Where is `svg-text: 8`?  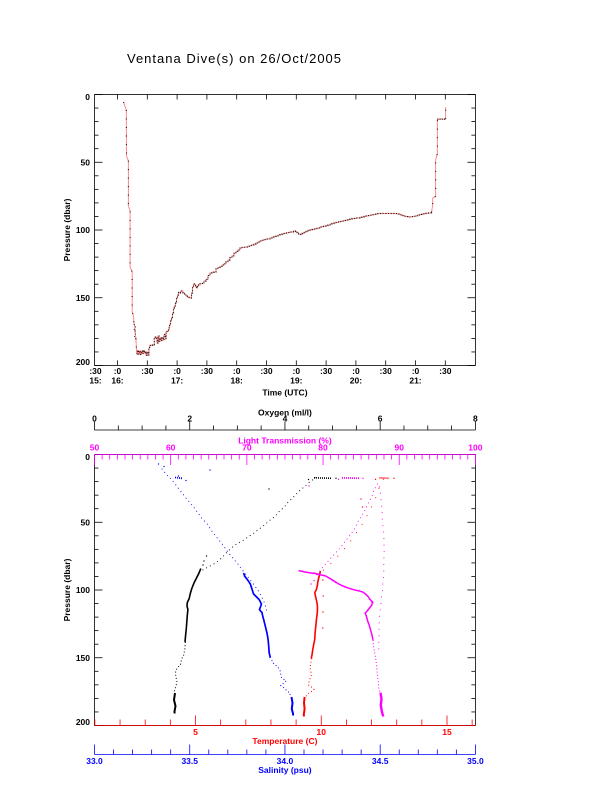 svg-text: 8 is located at coordinates (475, 419).